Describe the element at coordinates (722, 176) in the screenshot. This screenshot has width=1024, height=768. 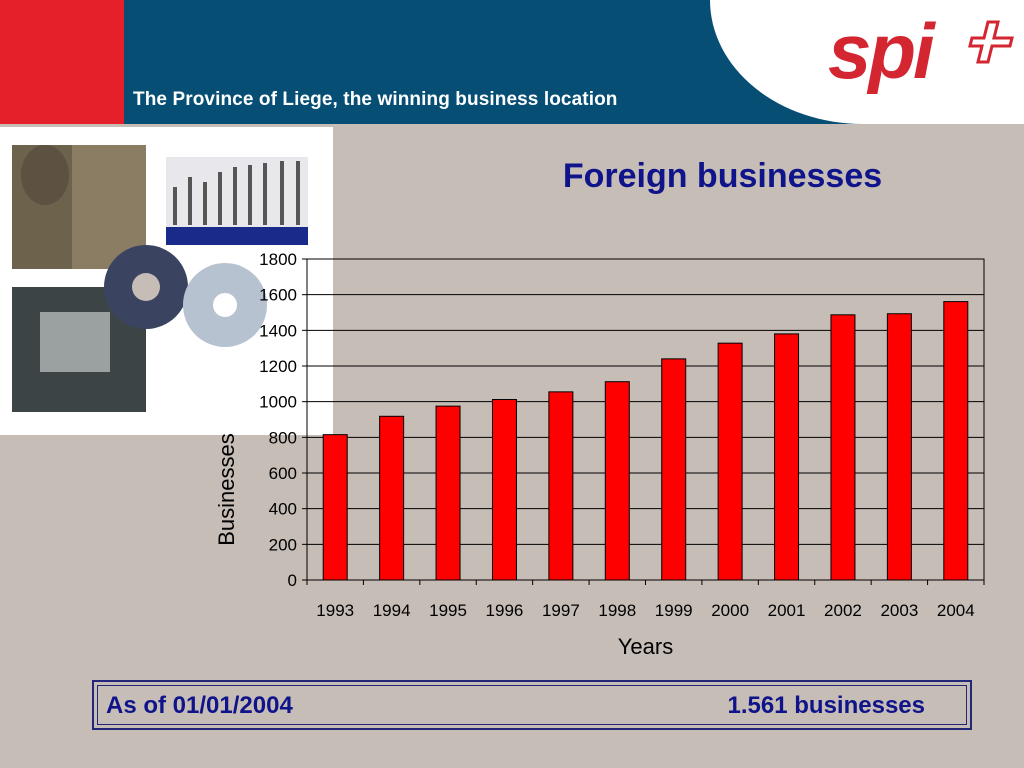
I see `chart-title: Foreign businesses` at that location.